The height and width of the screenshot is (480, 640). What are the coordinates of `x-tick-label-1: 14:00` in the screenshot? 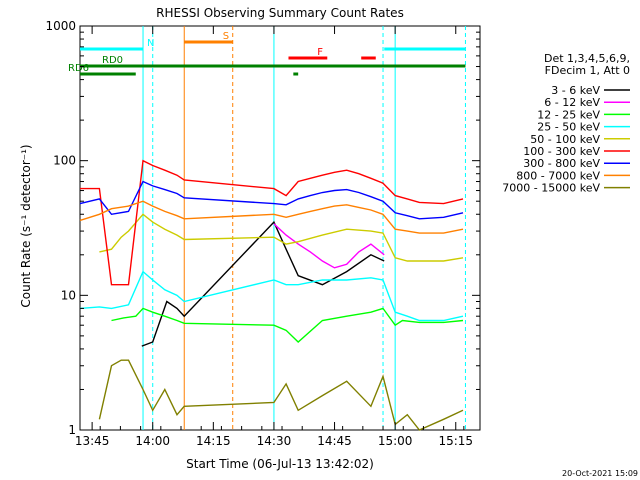 It's located at (152, 441).